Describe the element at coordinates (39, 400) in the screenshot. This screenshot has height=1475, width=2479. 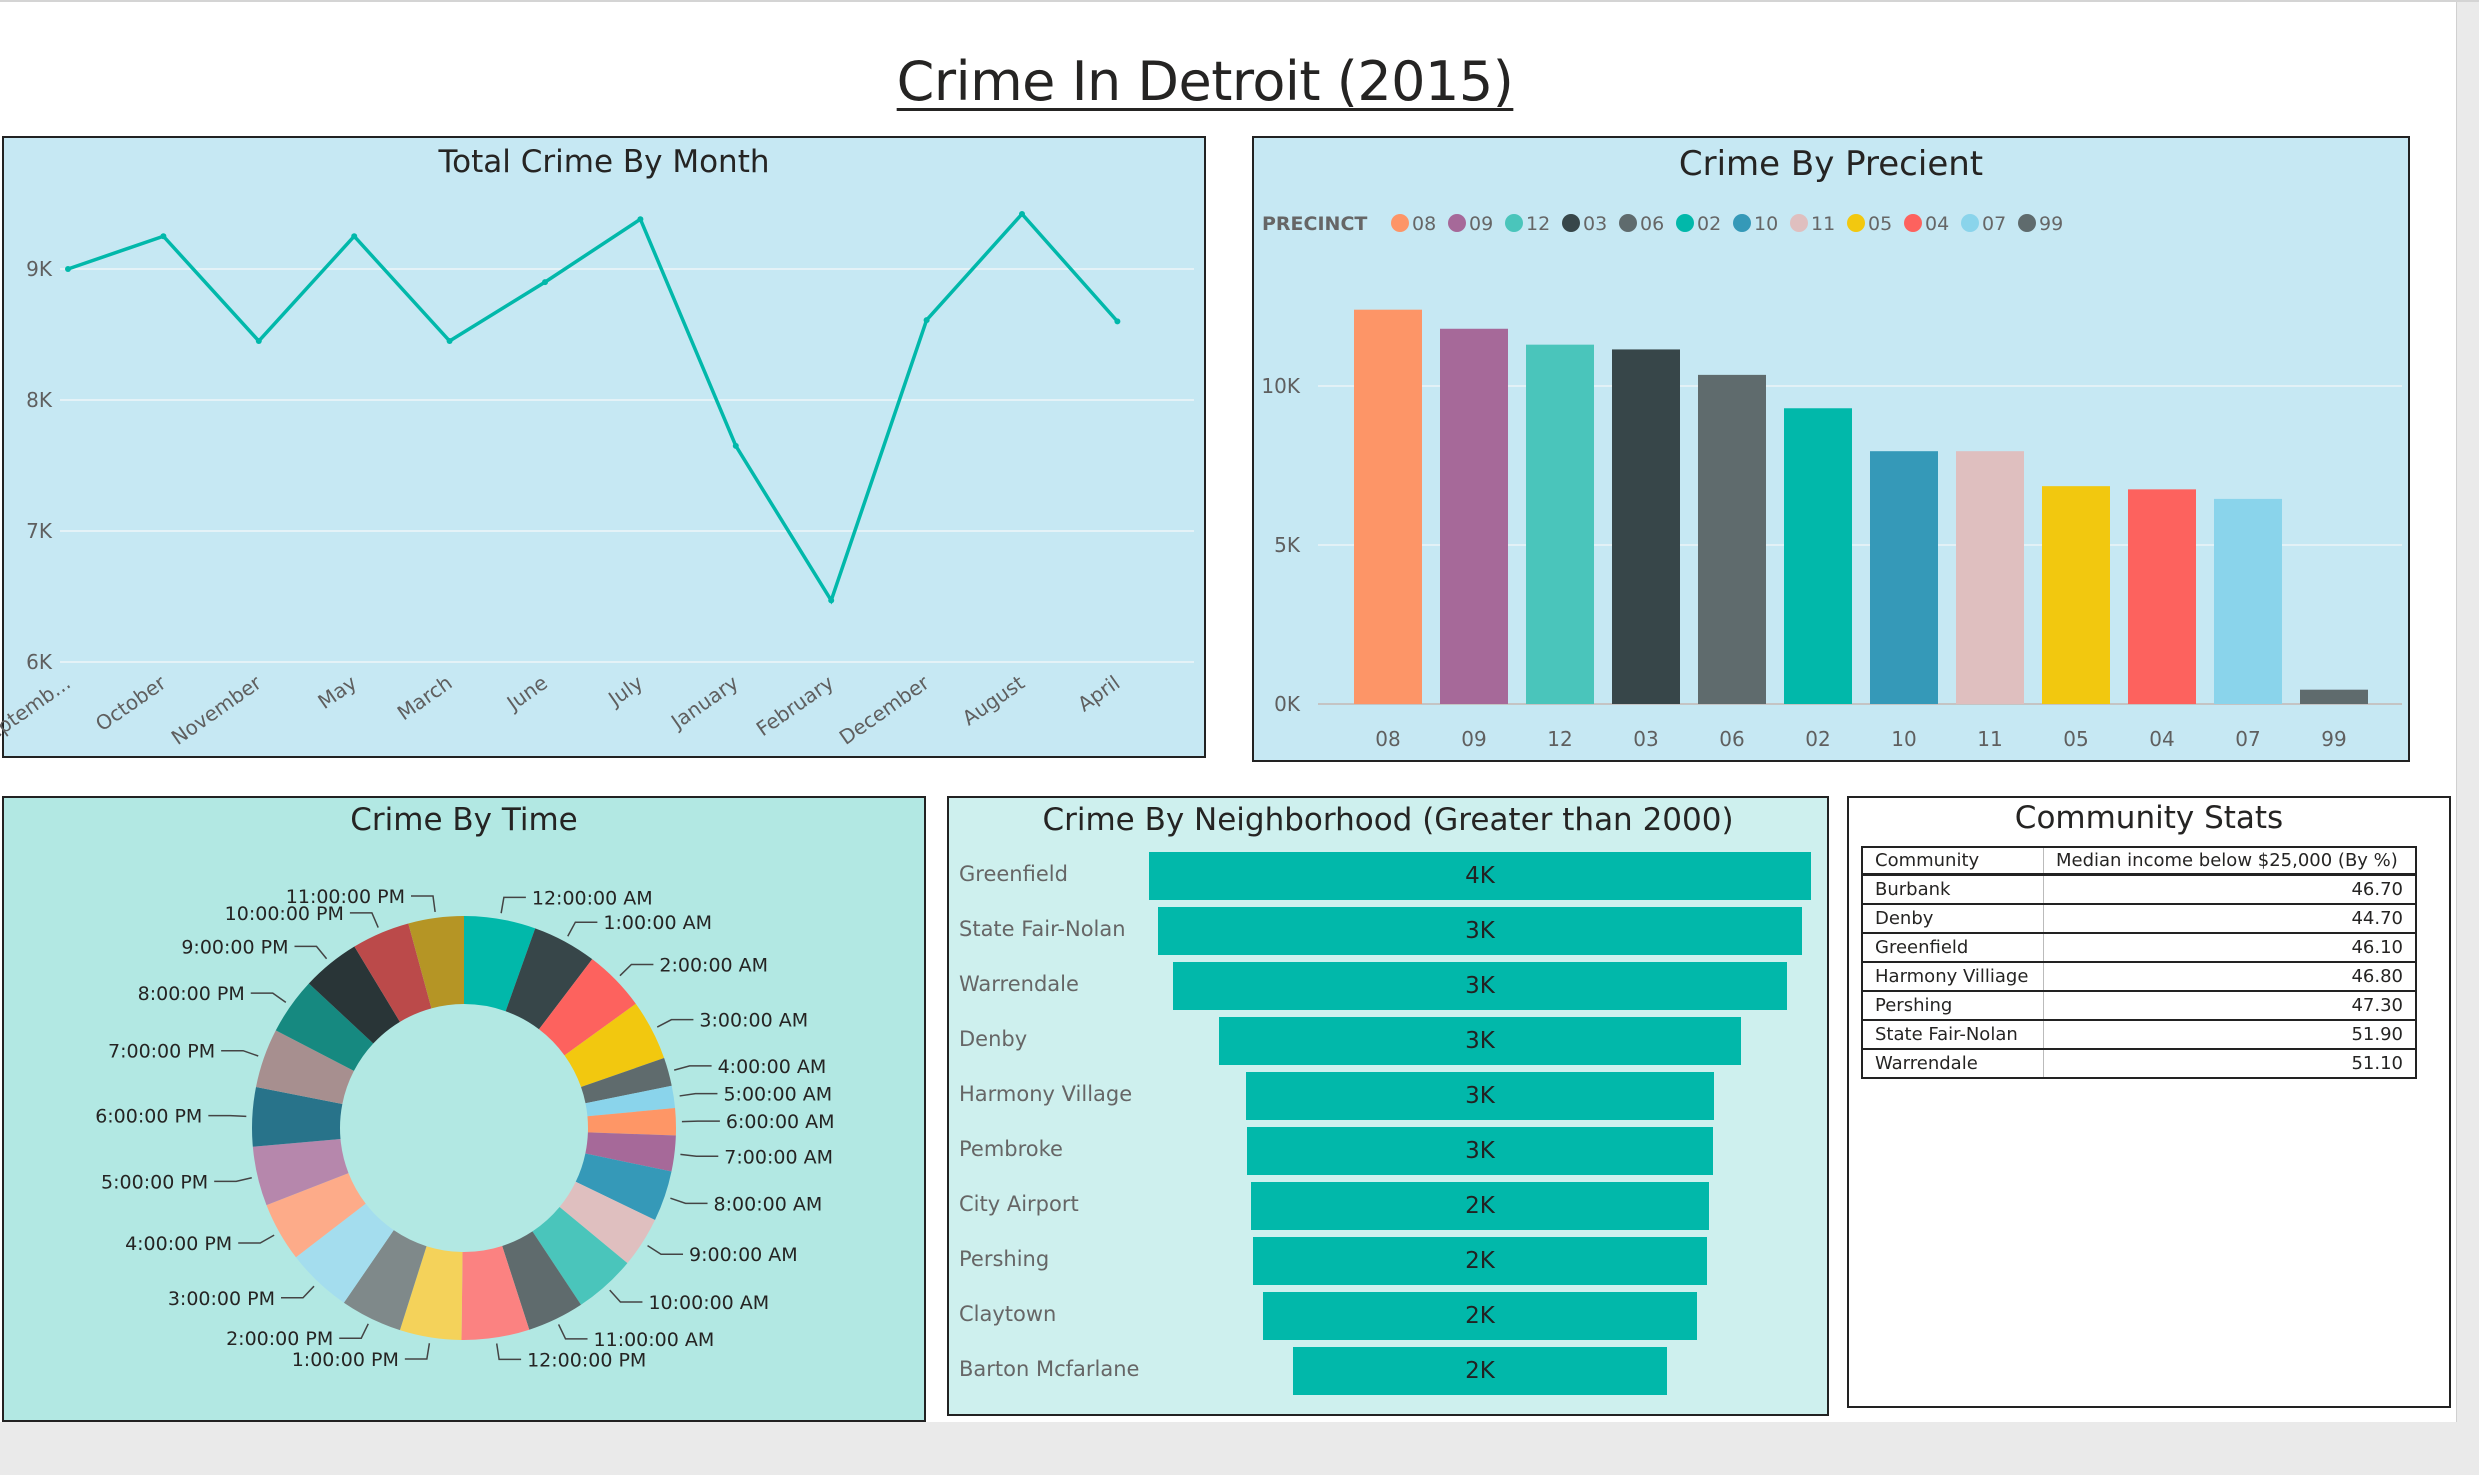
I see `month-y-tick-label: 8K` at that location.